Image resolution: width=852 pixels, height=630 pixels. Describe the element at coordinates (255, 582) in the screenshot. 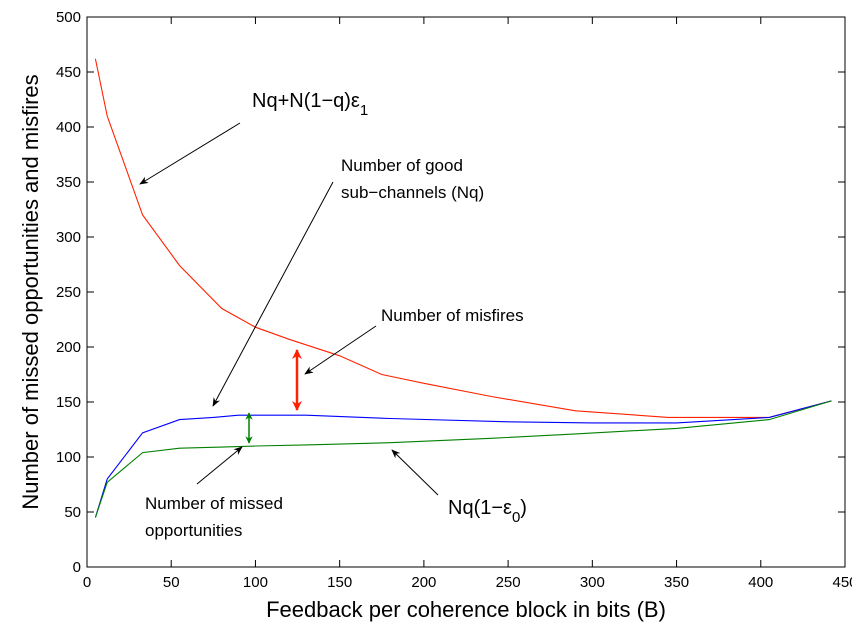

I see `x-tick-label: 100` at that location.